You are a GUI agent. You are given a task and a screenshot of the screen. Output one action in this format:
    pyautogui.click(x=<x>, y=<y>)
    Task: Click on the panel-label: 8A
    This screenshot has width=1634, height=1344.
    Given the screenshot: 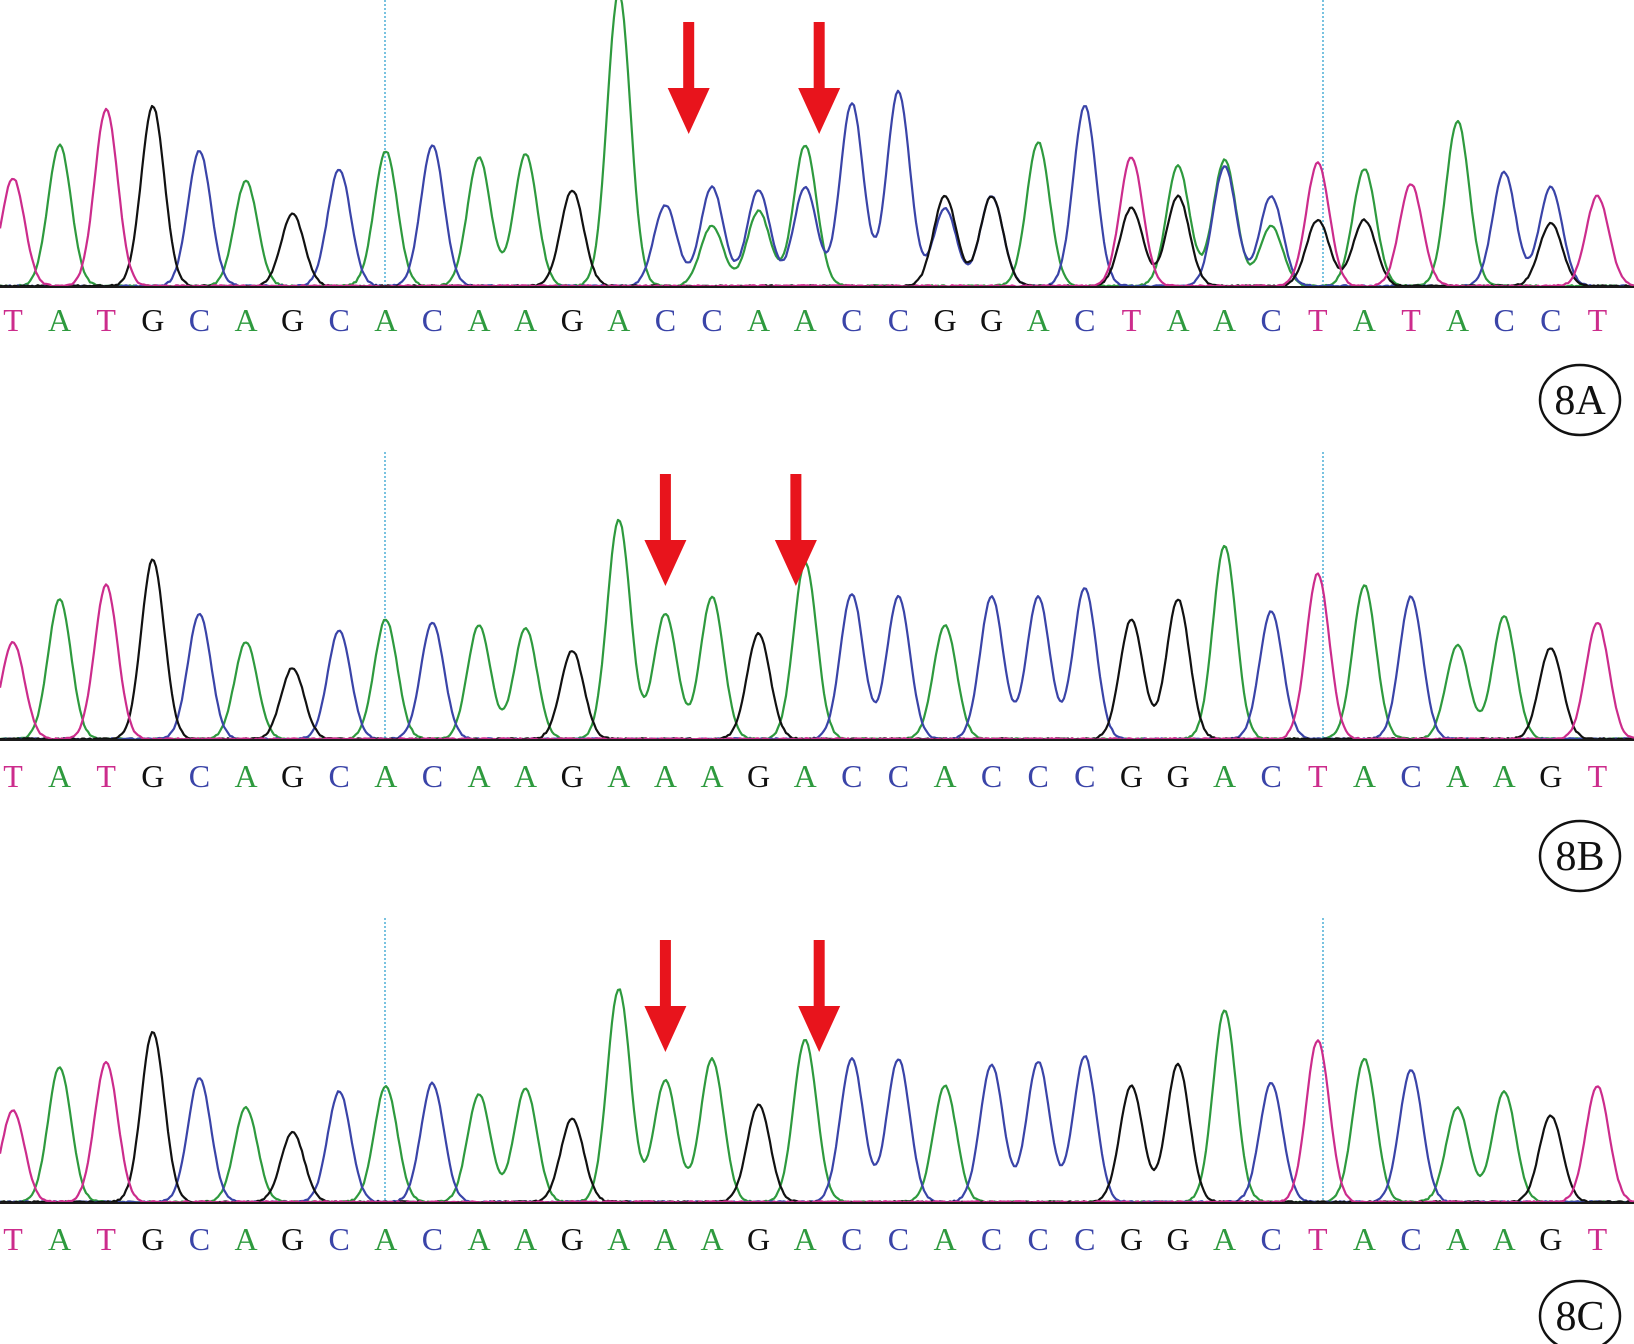 What is the action you would take?
    pyautogui.click(x=1580, y=401)
    